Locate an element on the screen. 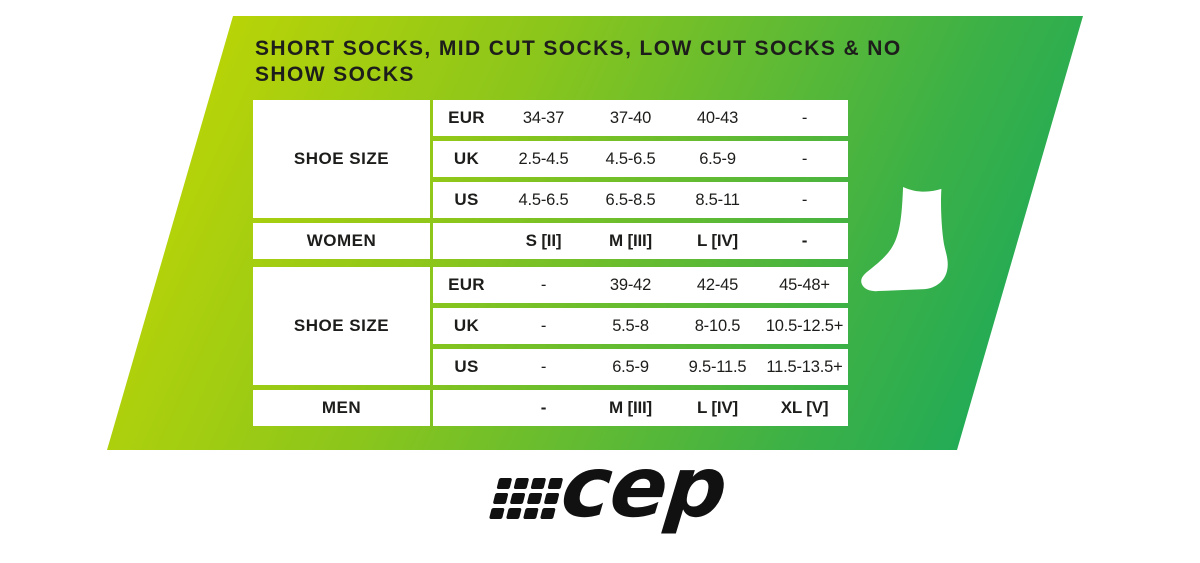 This screenshot has height=563, width=1200. table-cell: 9.5-11.5 is located at coordinates (717, 366).